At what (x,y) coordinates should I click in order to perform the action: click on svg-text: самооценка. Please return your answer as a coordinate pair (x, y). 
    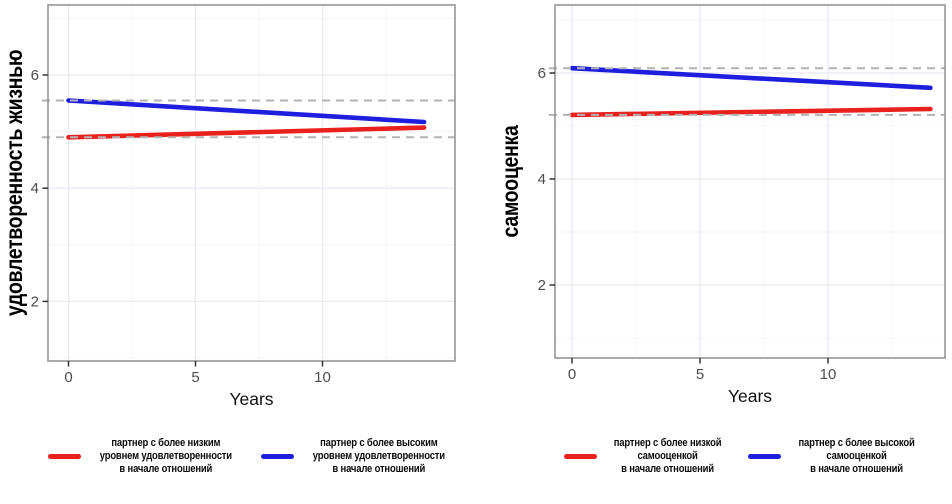
    Looking at the image, I should click on (511, 181).